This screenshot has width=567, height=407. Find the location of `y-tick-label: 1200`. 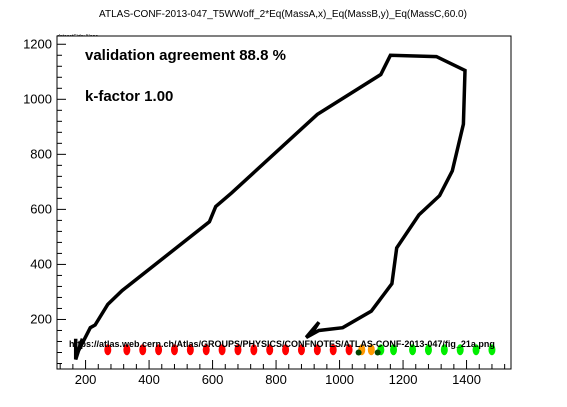

y-tick-label: 1200 is located at coordinates (37, 43).